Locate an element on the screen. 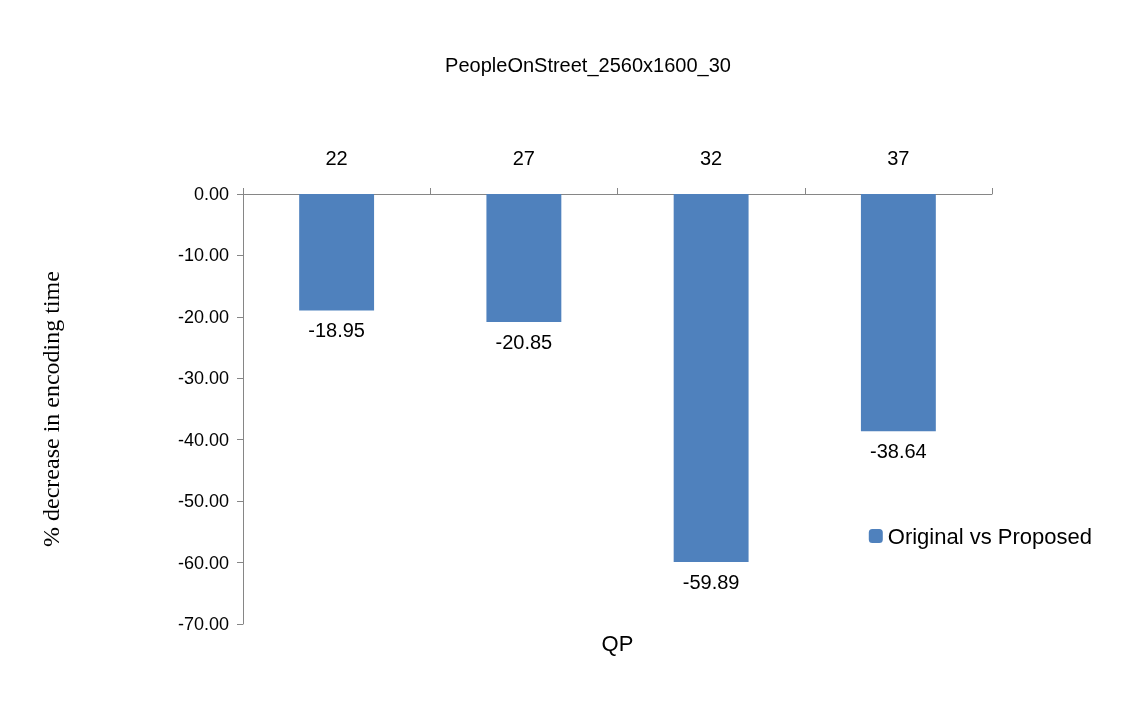 This screenshot has height=701, width=1147. x-tick-label: 27 is located at coordinates (523, 158).